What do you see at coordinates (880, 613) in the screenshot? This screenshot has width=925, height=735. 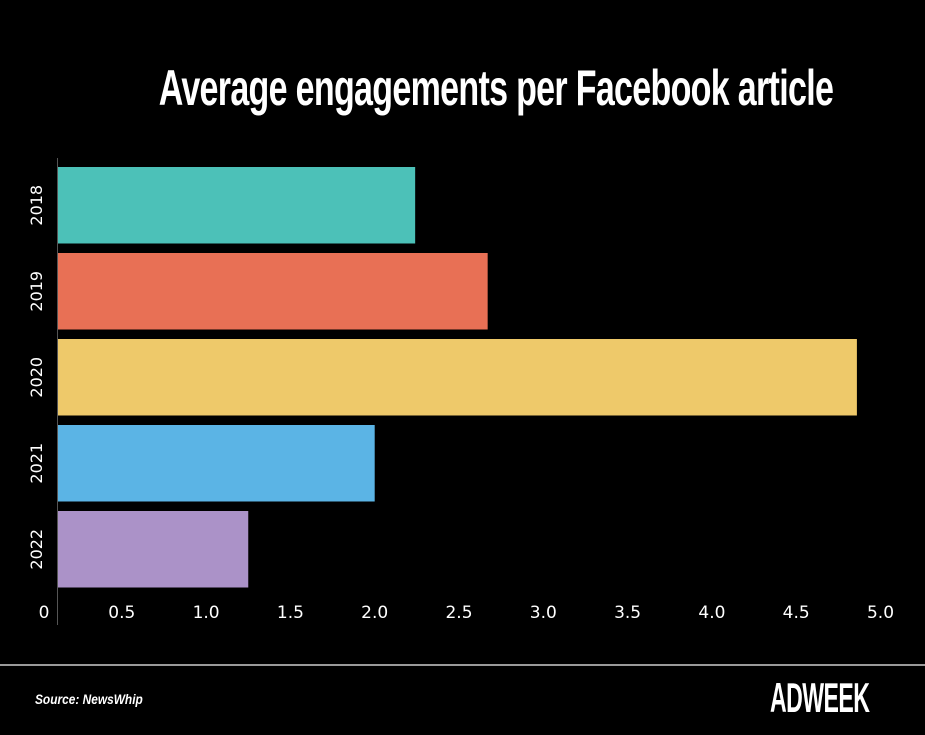 I see `x-tick-label: 5.0` at bounding box center [880, 613].